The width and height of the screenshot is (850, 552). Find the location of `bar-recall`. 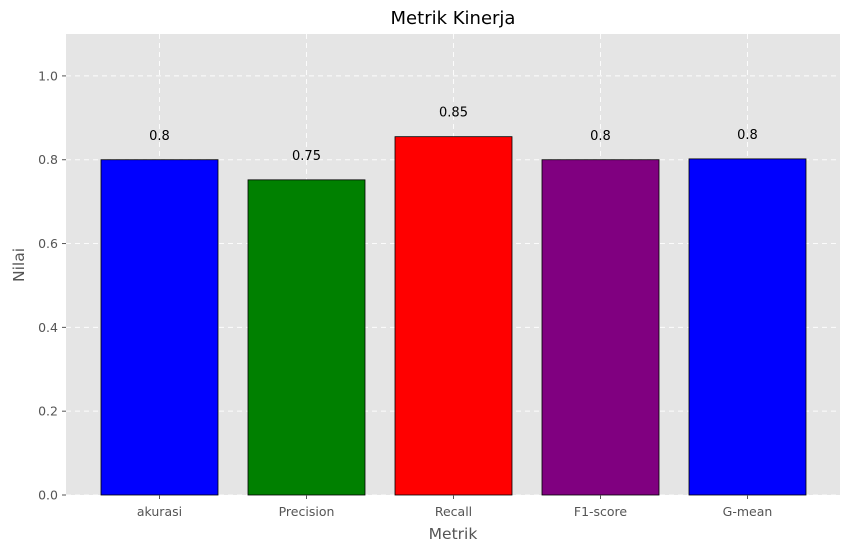

bar-recall is located at coordinates (453, 316).